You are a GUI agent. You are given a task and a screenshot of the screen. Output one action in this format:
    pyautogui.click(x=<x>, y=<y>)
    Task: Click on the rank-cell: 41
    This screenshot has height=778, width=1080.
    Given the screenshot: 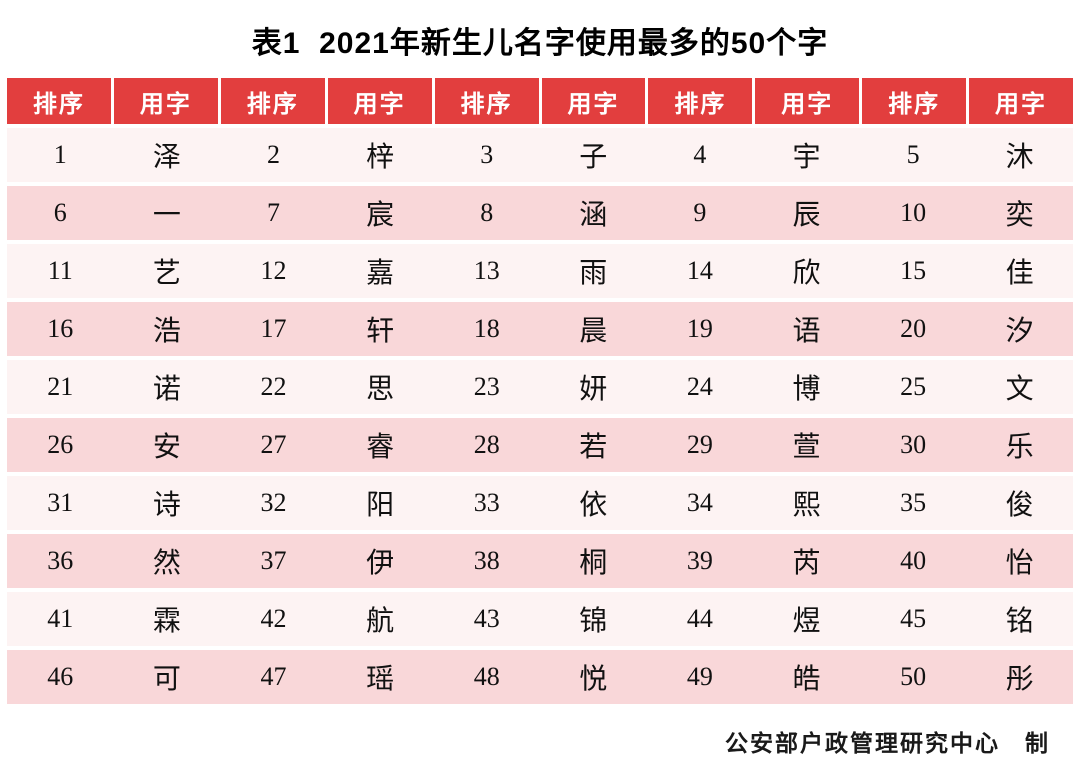 What is the action you would take?
    pyautogui.click(x=60, y=618)
    